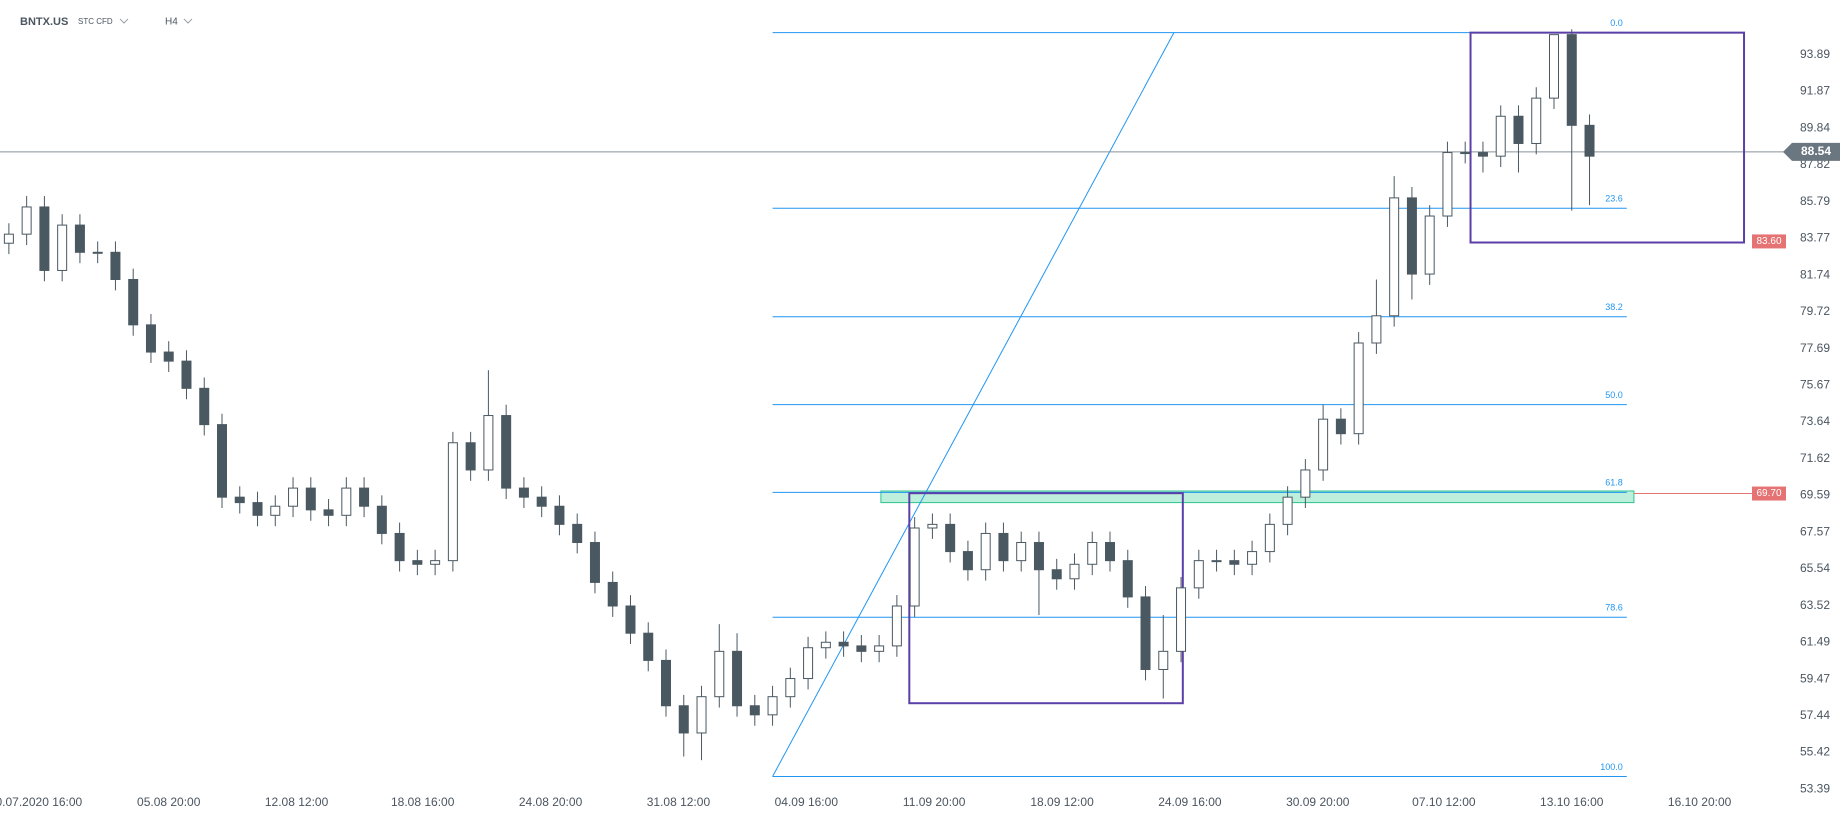 Image resolution: width=1847 pixels, height=833 pixels. I want to click on y-tick-label: 77.69, so click(1815, 348).